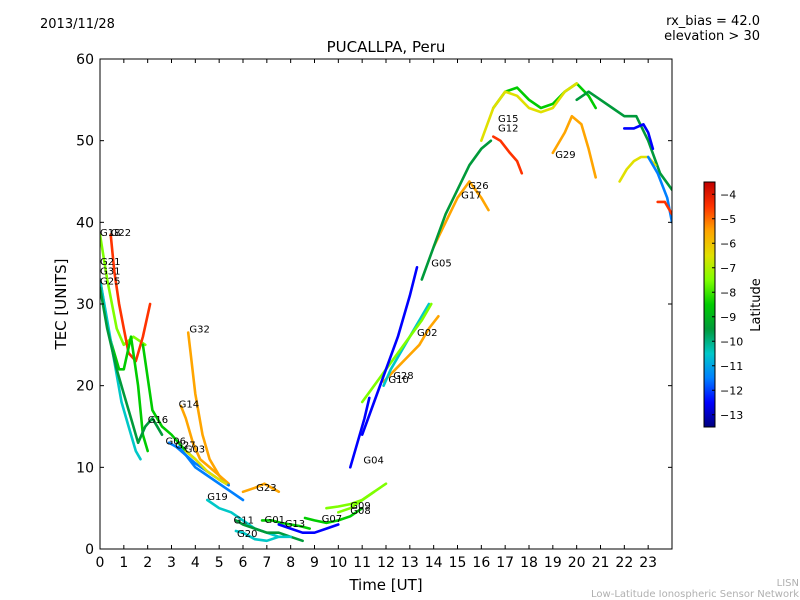  What do you see at coordinates (728, 292) in the screenshot?
I see `colorbar-tick-label: −8` at bounding box center [728, 292].